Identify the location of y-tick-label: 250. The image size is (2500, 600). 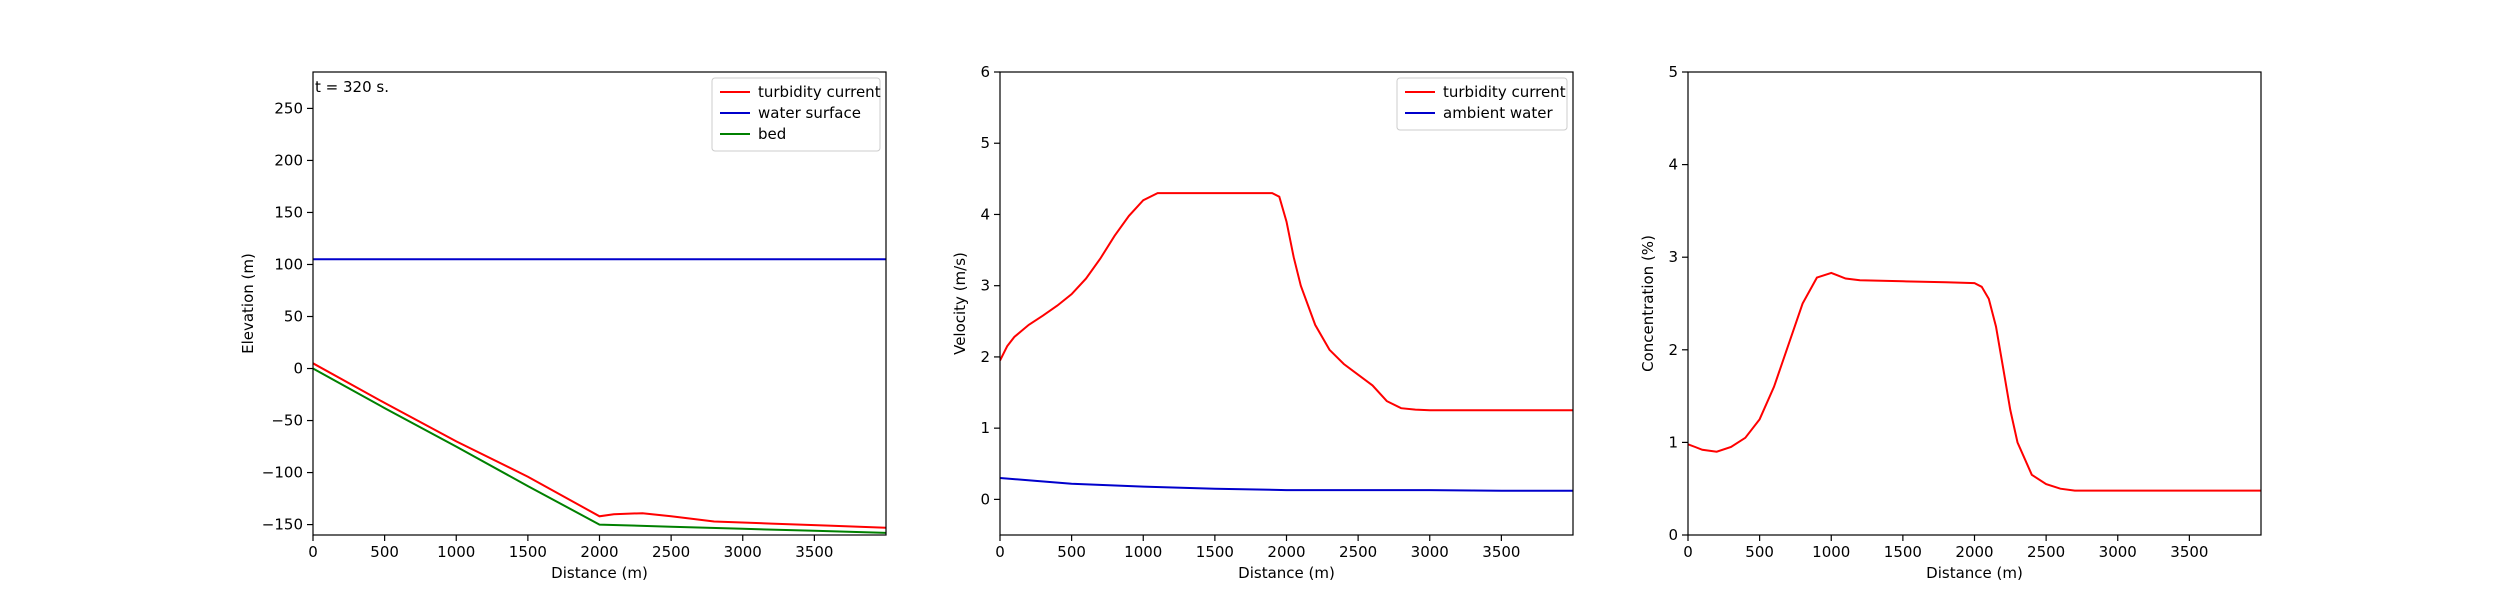
(288, 108).